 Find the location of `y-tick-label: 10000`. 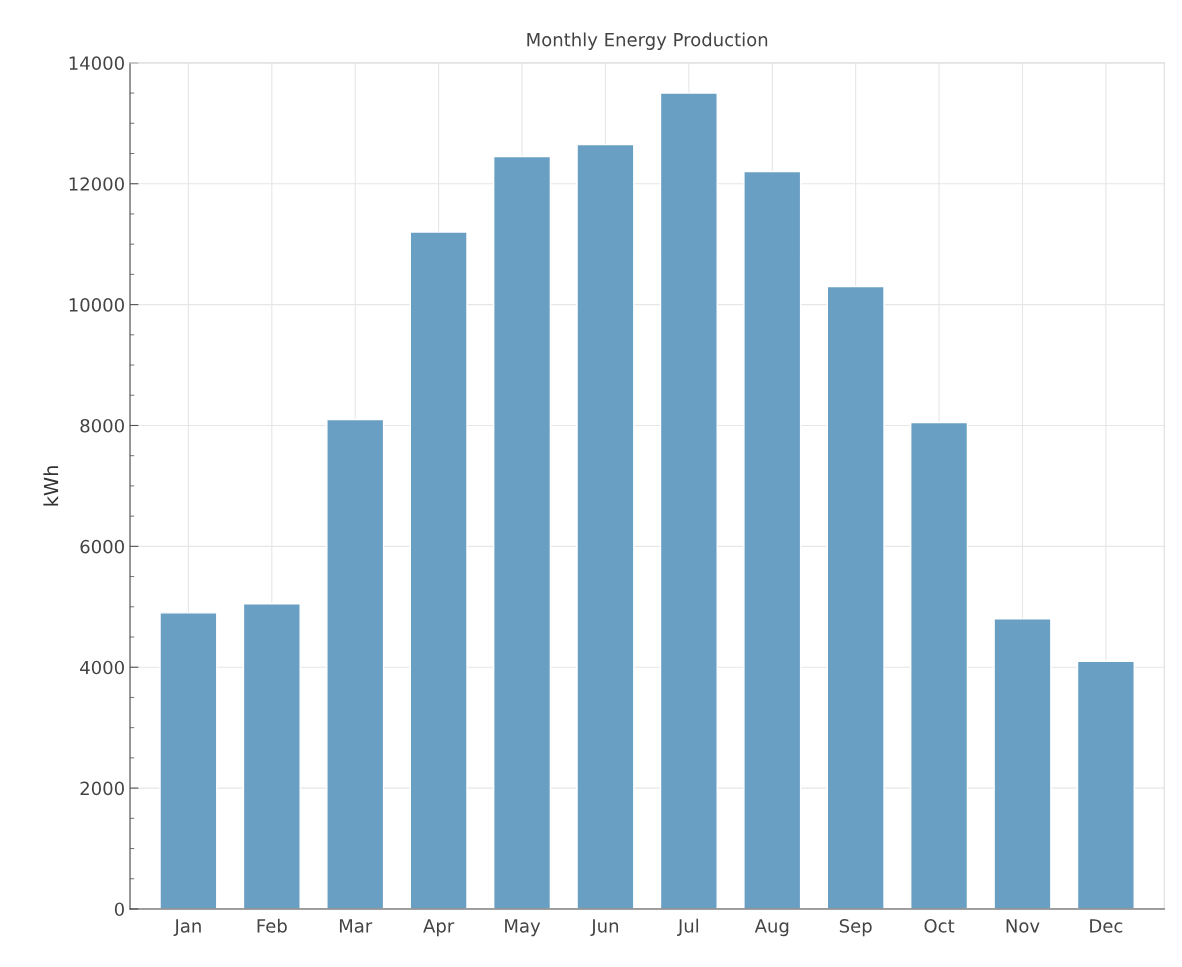

y-tick-label: 10000 is located at coordinates (96, 305).